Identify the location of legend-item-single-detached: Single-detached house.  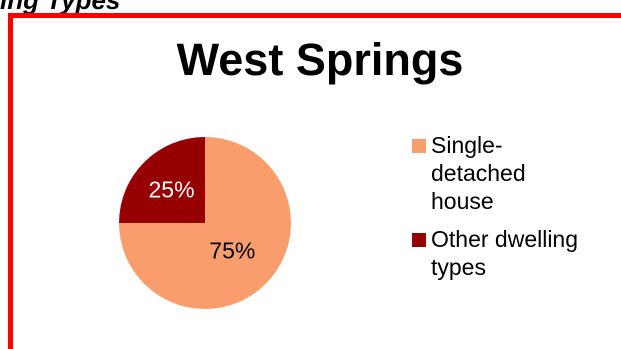
(486, 173).